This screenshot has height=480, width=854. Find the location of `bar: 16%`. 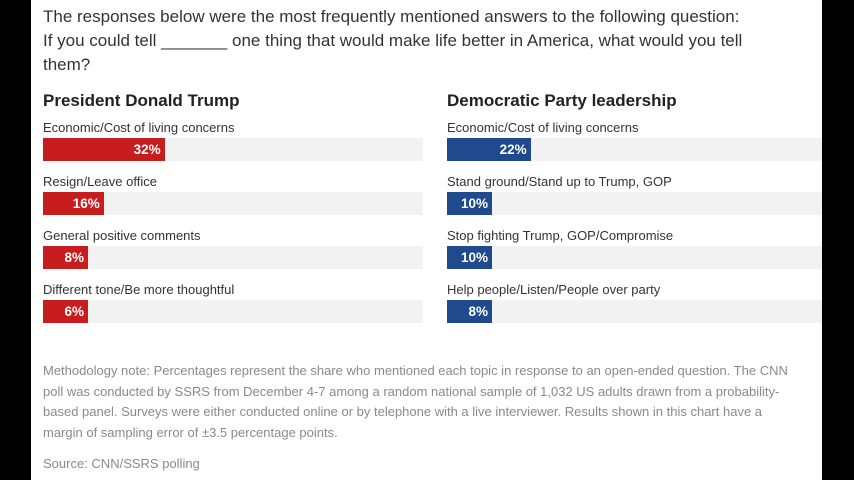

bar: 16% is located at coordinates (73, 203).